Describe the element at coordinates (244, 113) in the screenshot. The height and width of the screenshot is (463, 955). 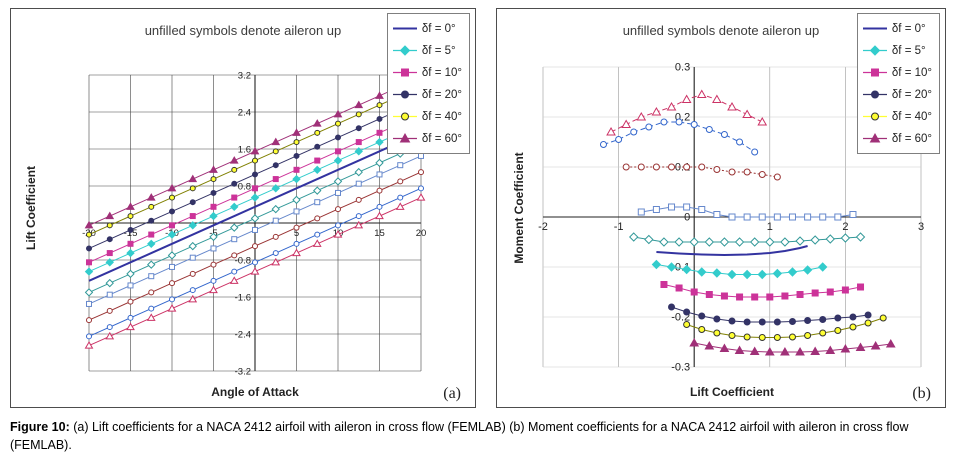
I see `svg-text: 2.4` at that location.